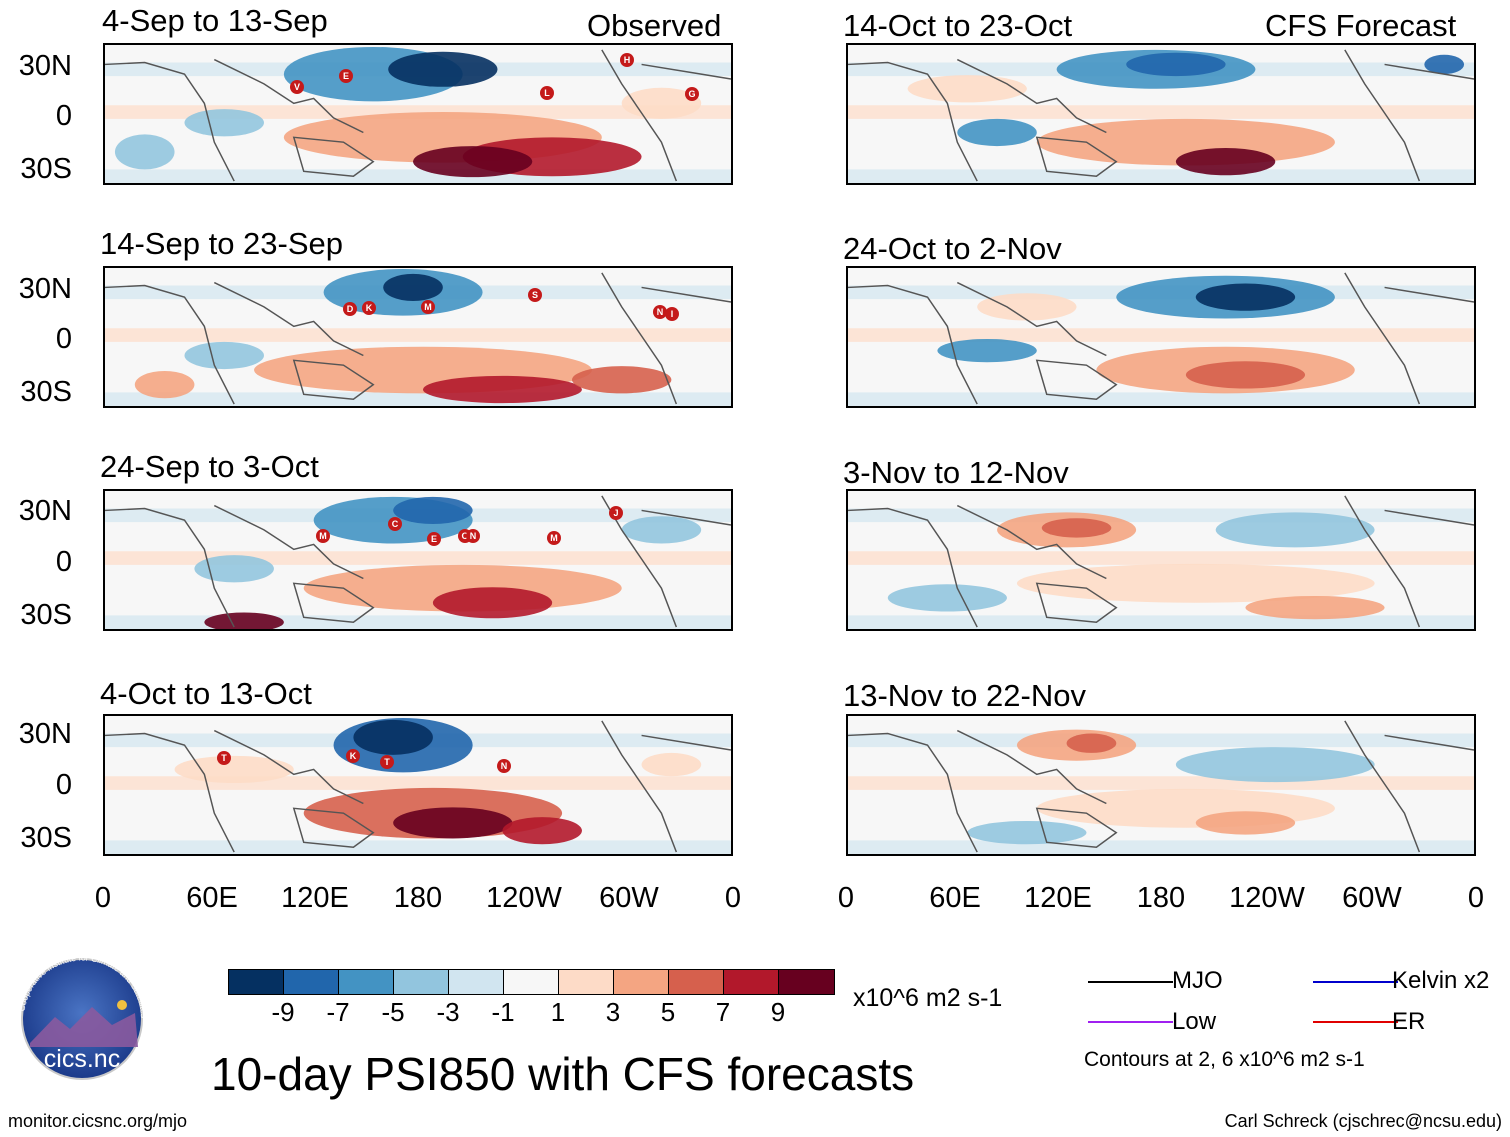 This screenshot has width=1510, height=1137. What do you see at coordinates (733, 898) in the screenshot?
I see `lon-label-0-end: 0` at bounding box center [733, 898].